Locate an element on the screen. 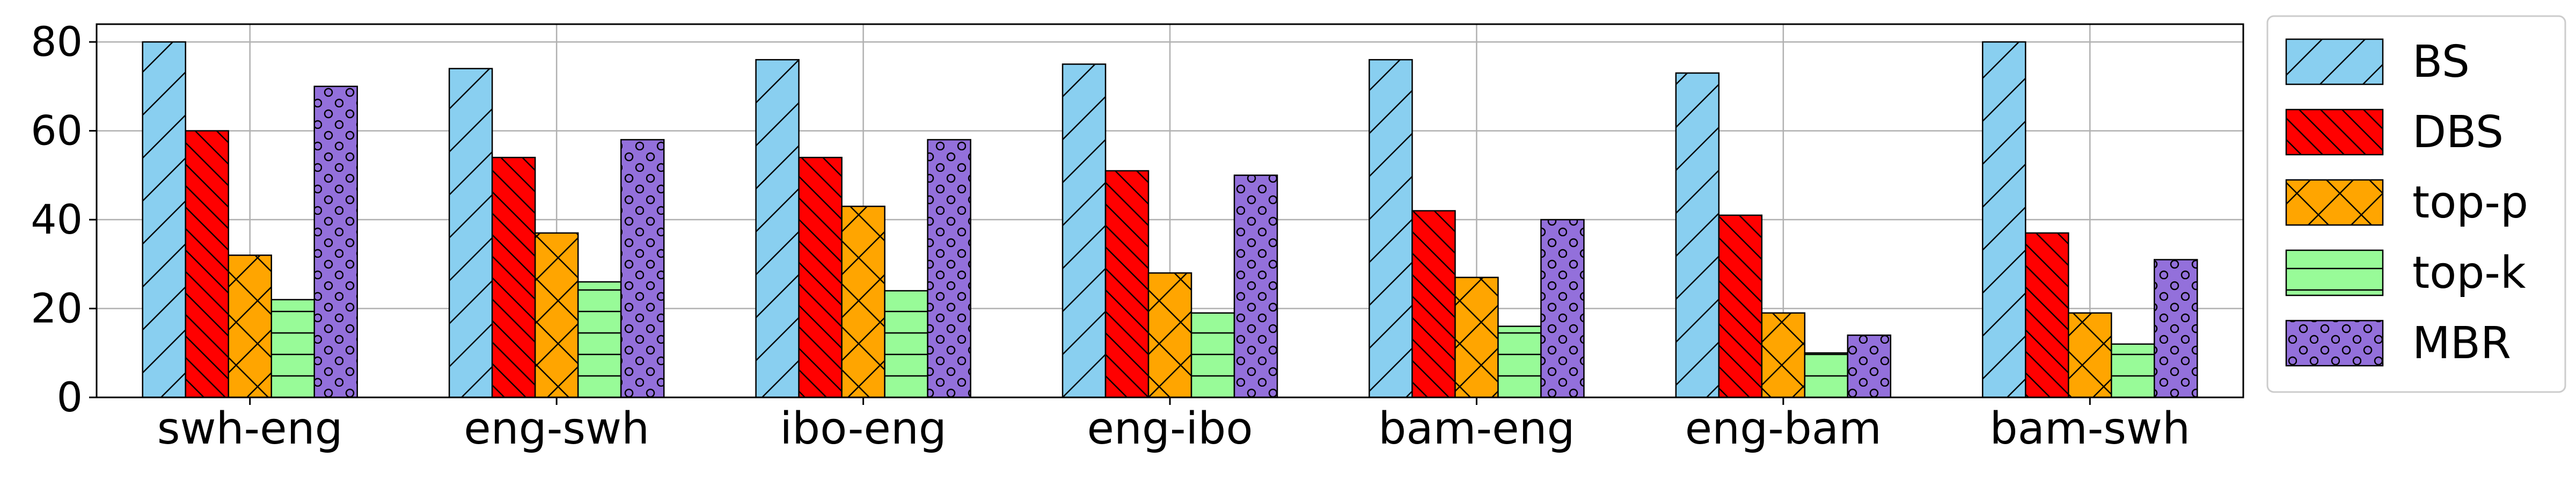  bar-top-k-eng-swh is located at coordinates (599, 339).